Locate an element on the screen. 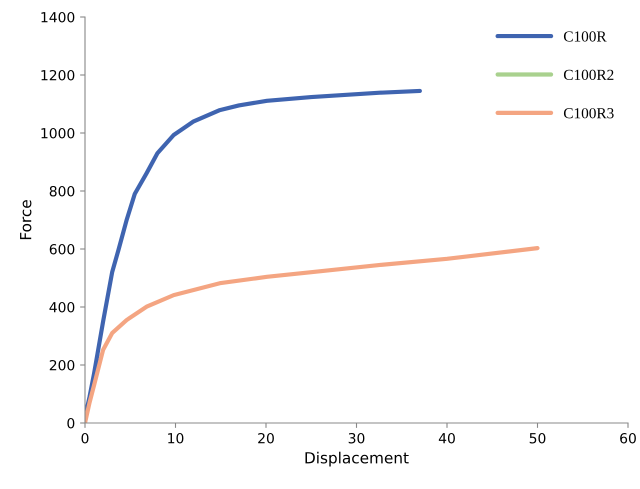 Image resolution: width=640 pixels, height=489 pixels. y-tick-label: 800 is located at coordinates (62, 191).